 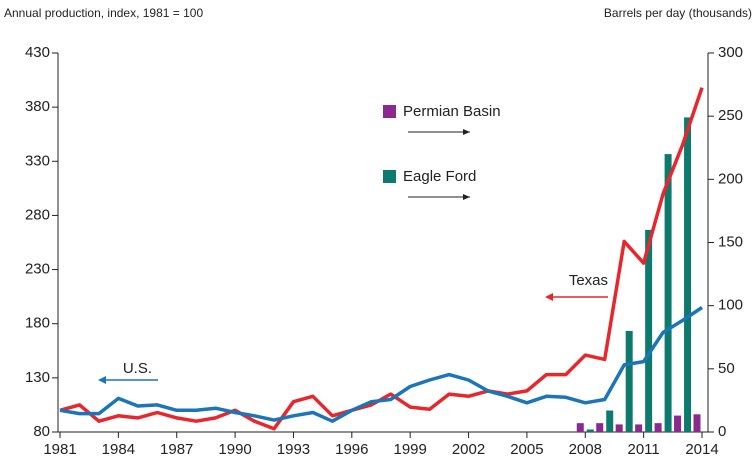 I want to click on x-tick-label: 1993, so click(x=293, y=449).